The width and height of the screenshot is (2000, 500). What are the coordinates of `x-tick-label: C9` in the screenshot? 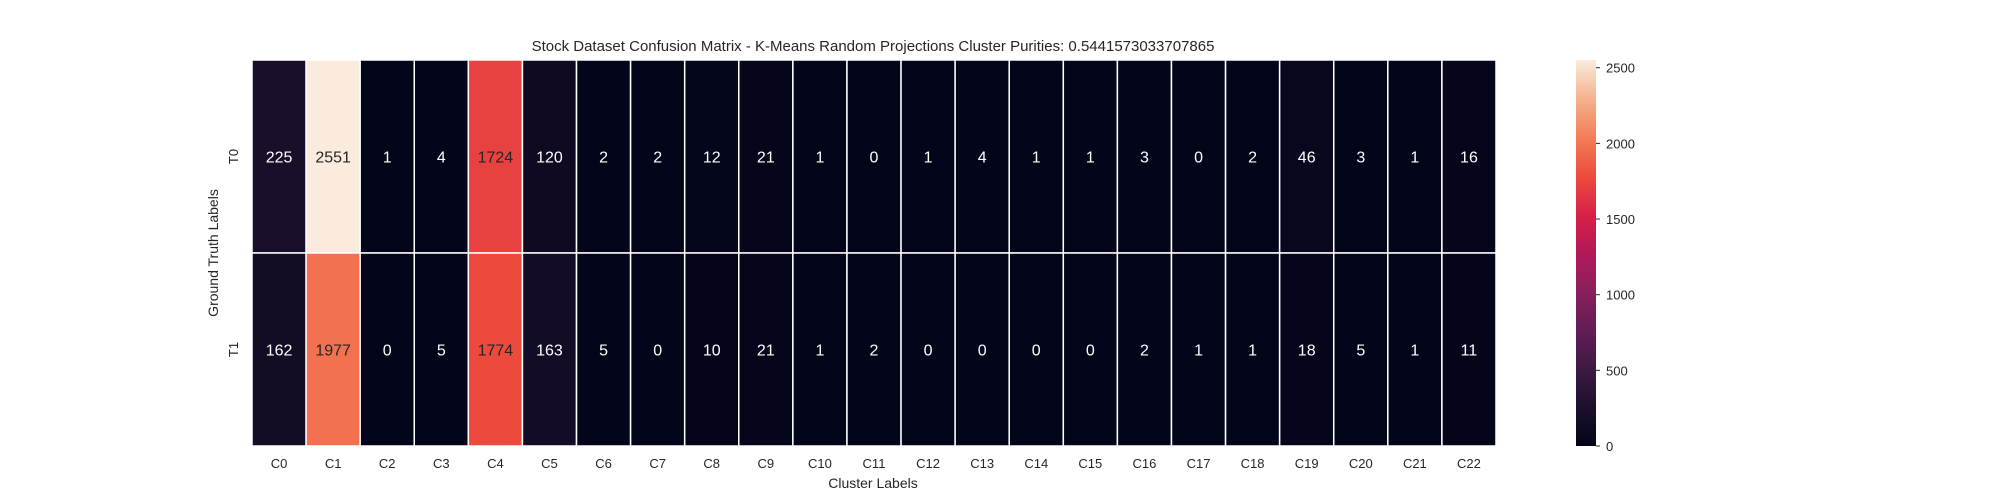 It's located at (766, 463).